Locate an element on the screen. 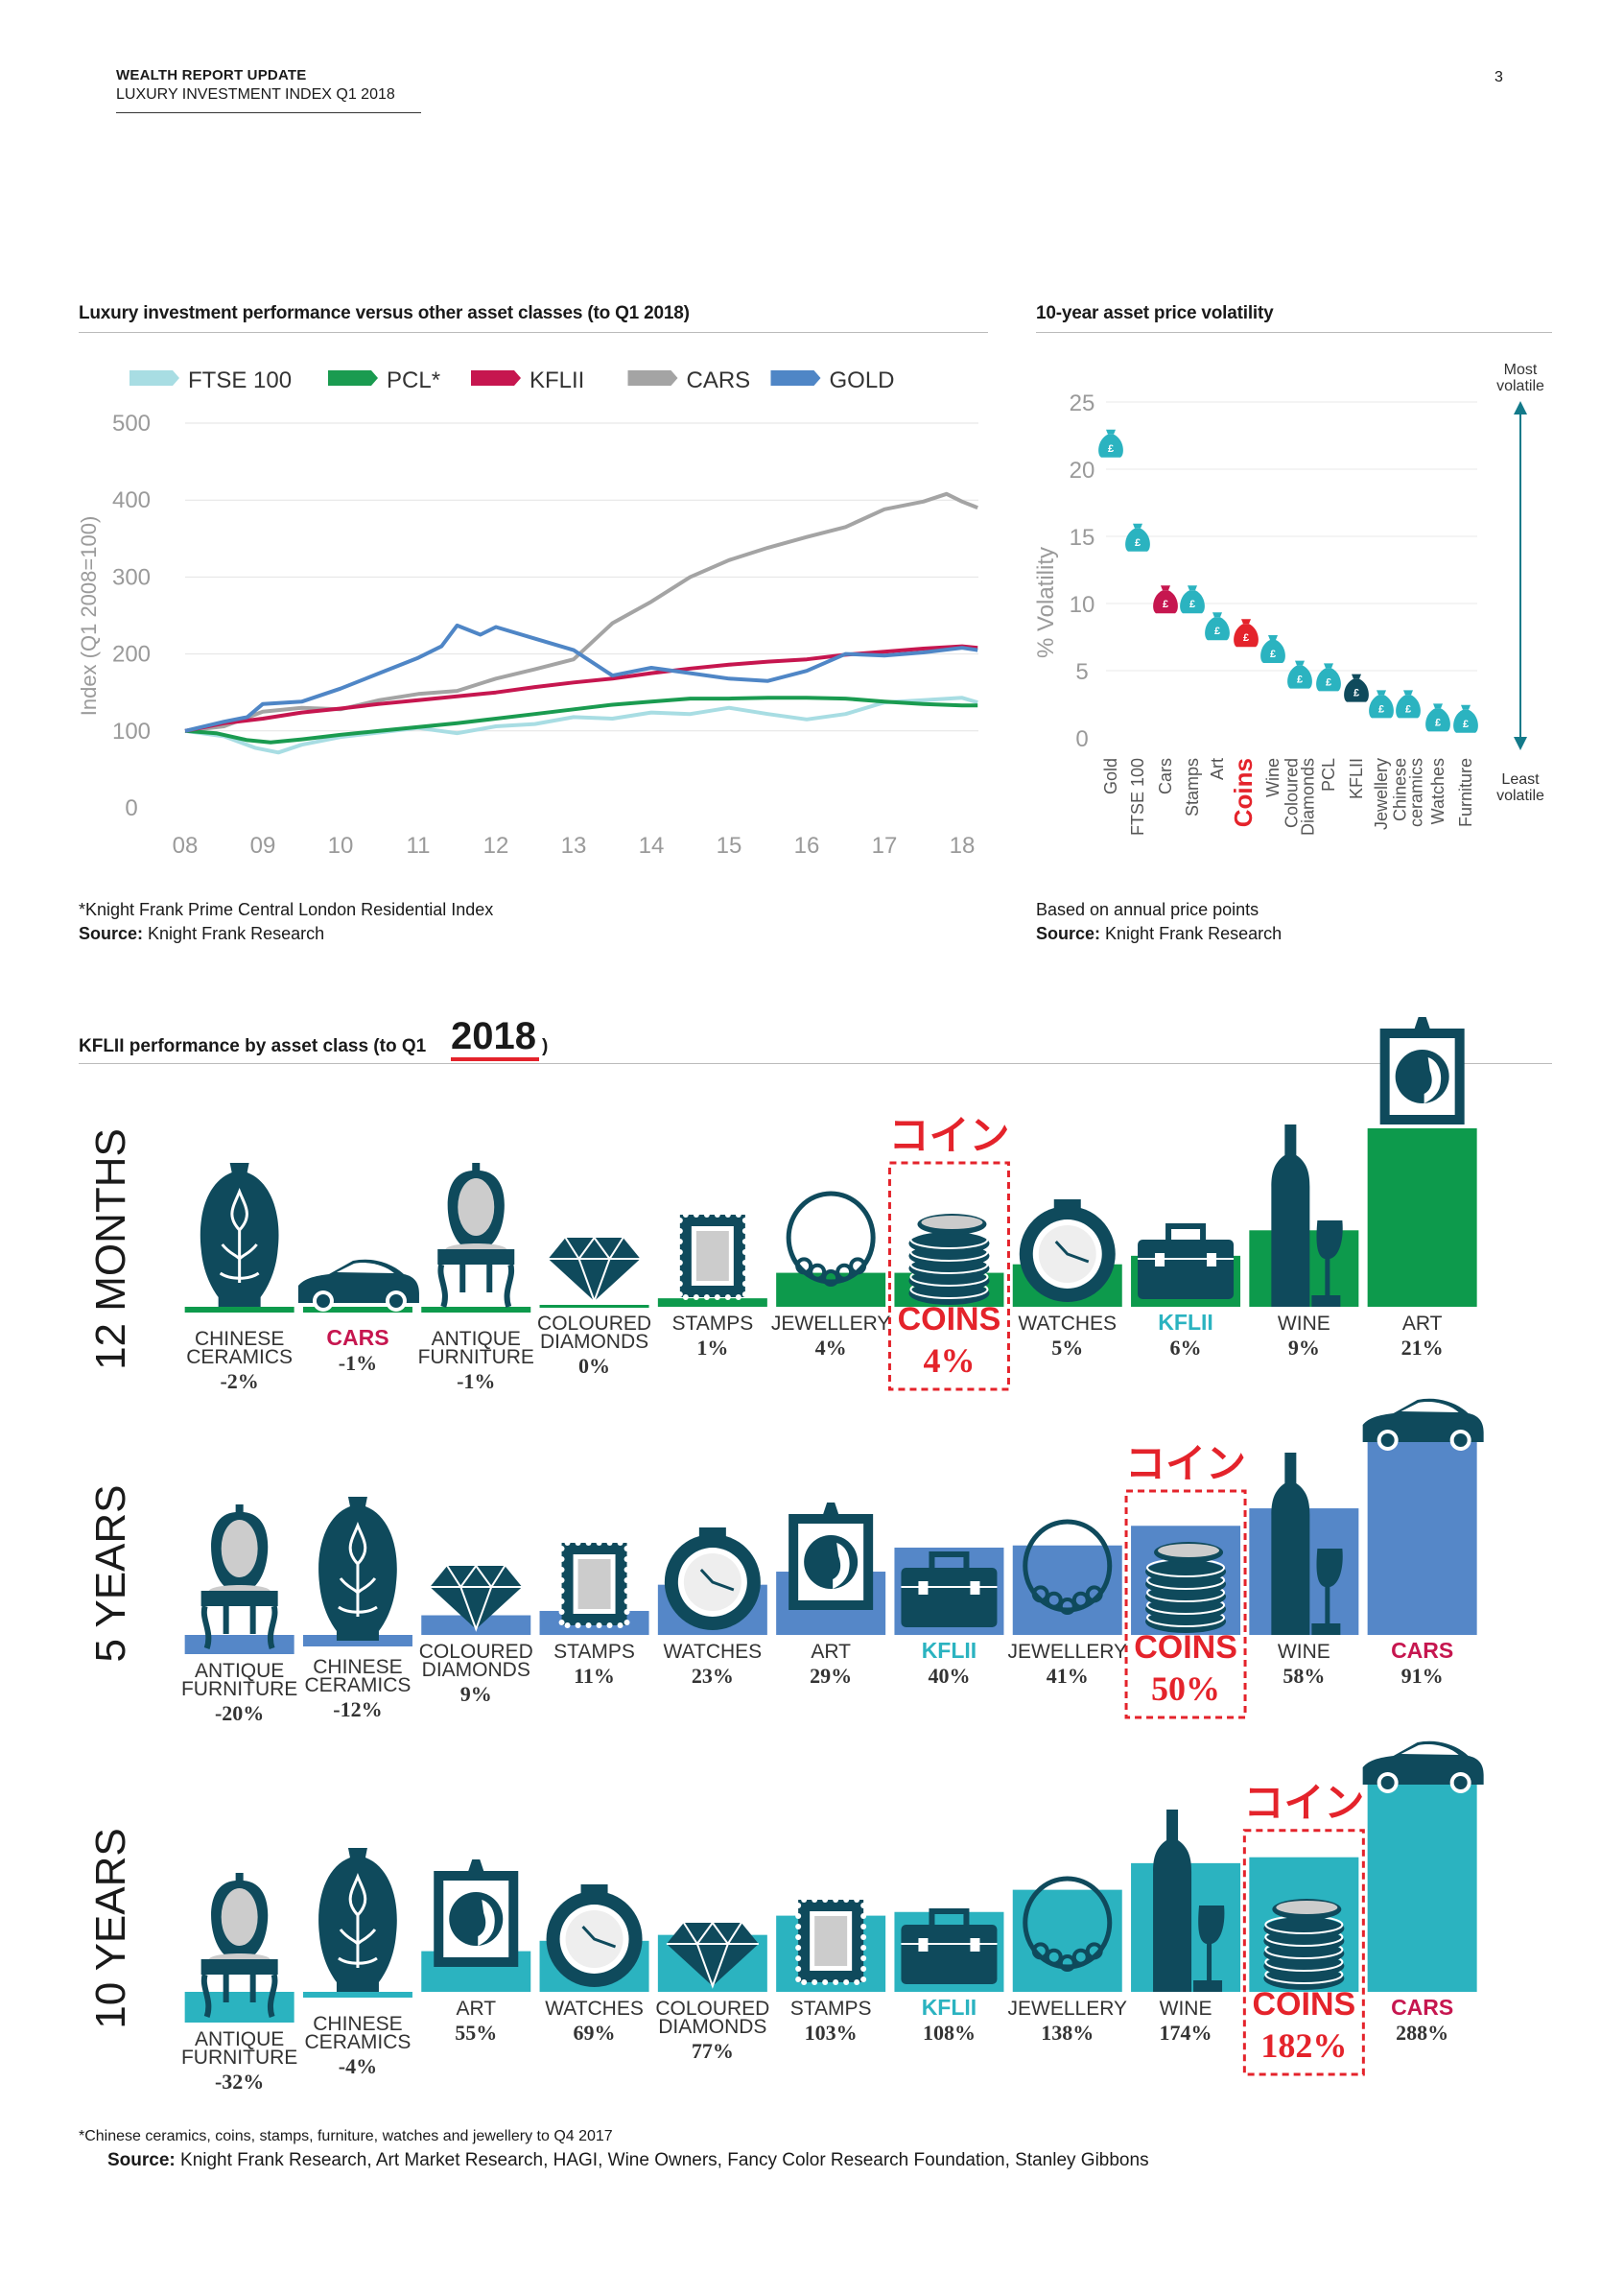 This screenshot has width=1624, height=2296. category-label: Furniture is located at coordinates (1465, 792).